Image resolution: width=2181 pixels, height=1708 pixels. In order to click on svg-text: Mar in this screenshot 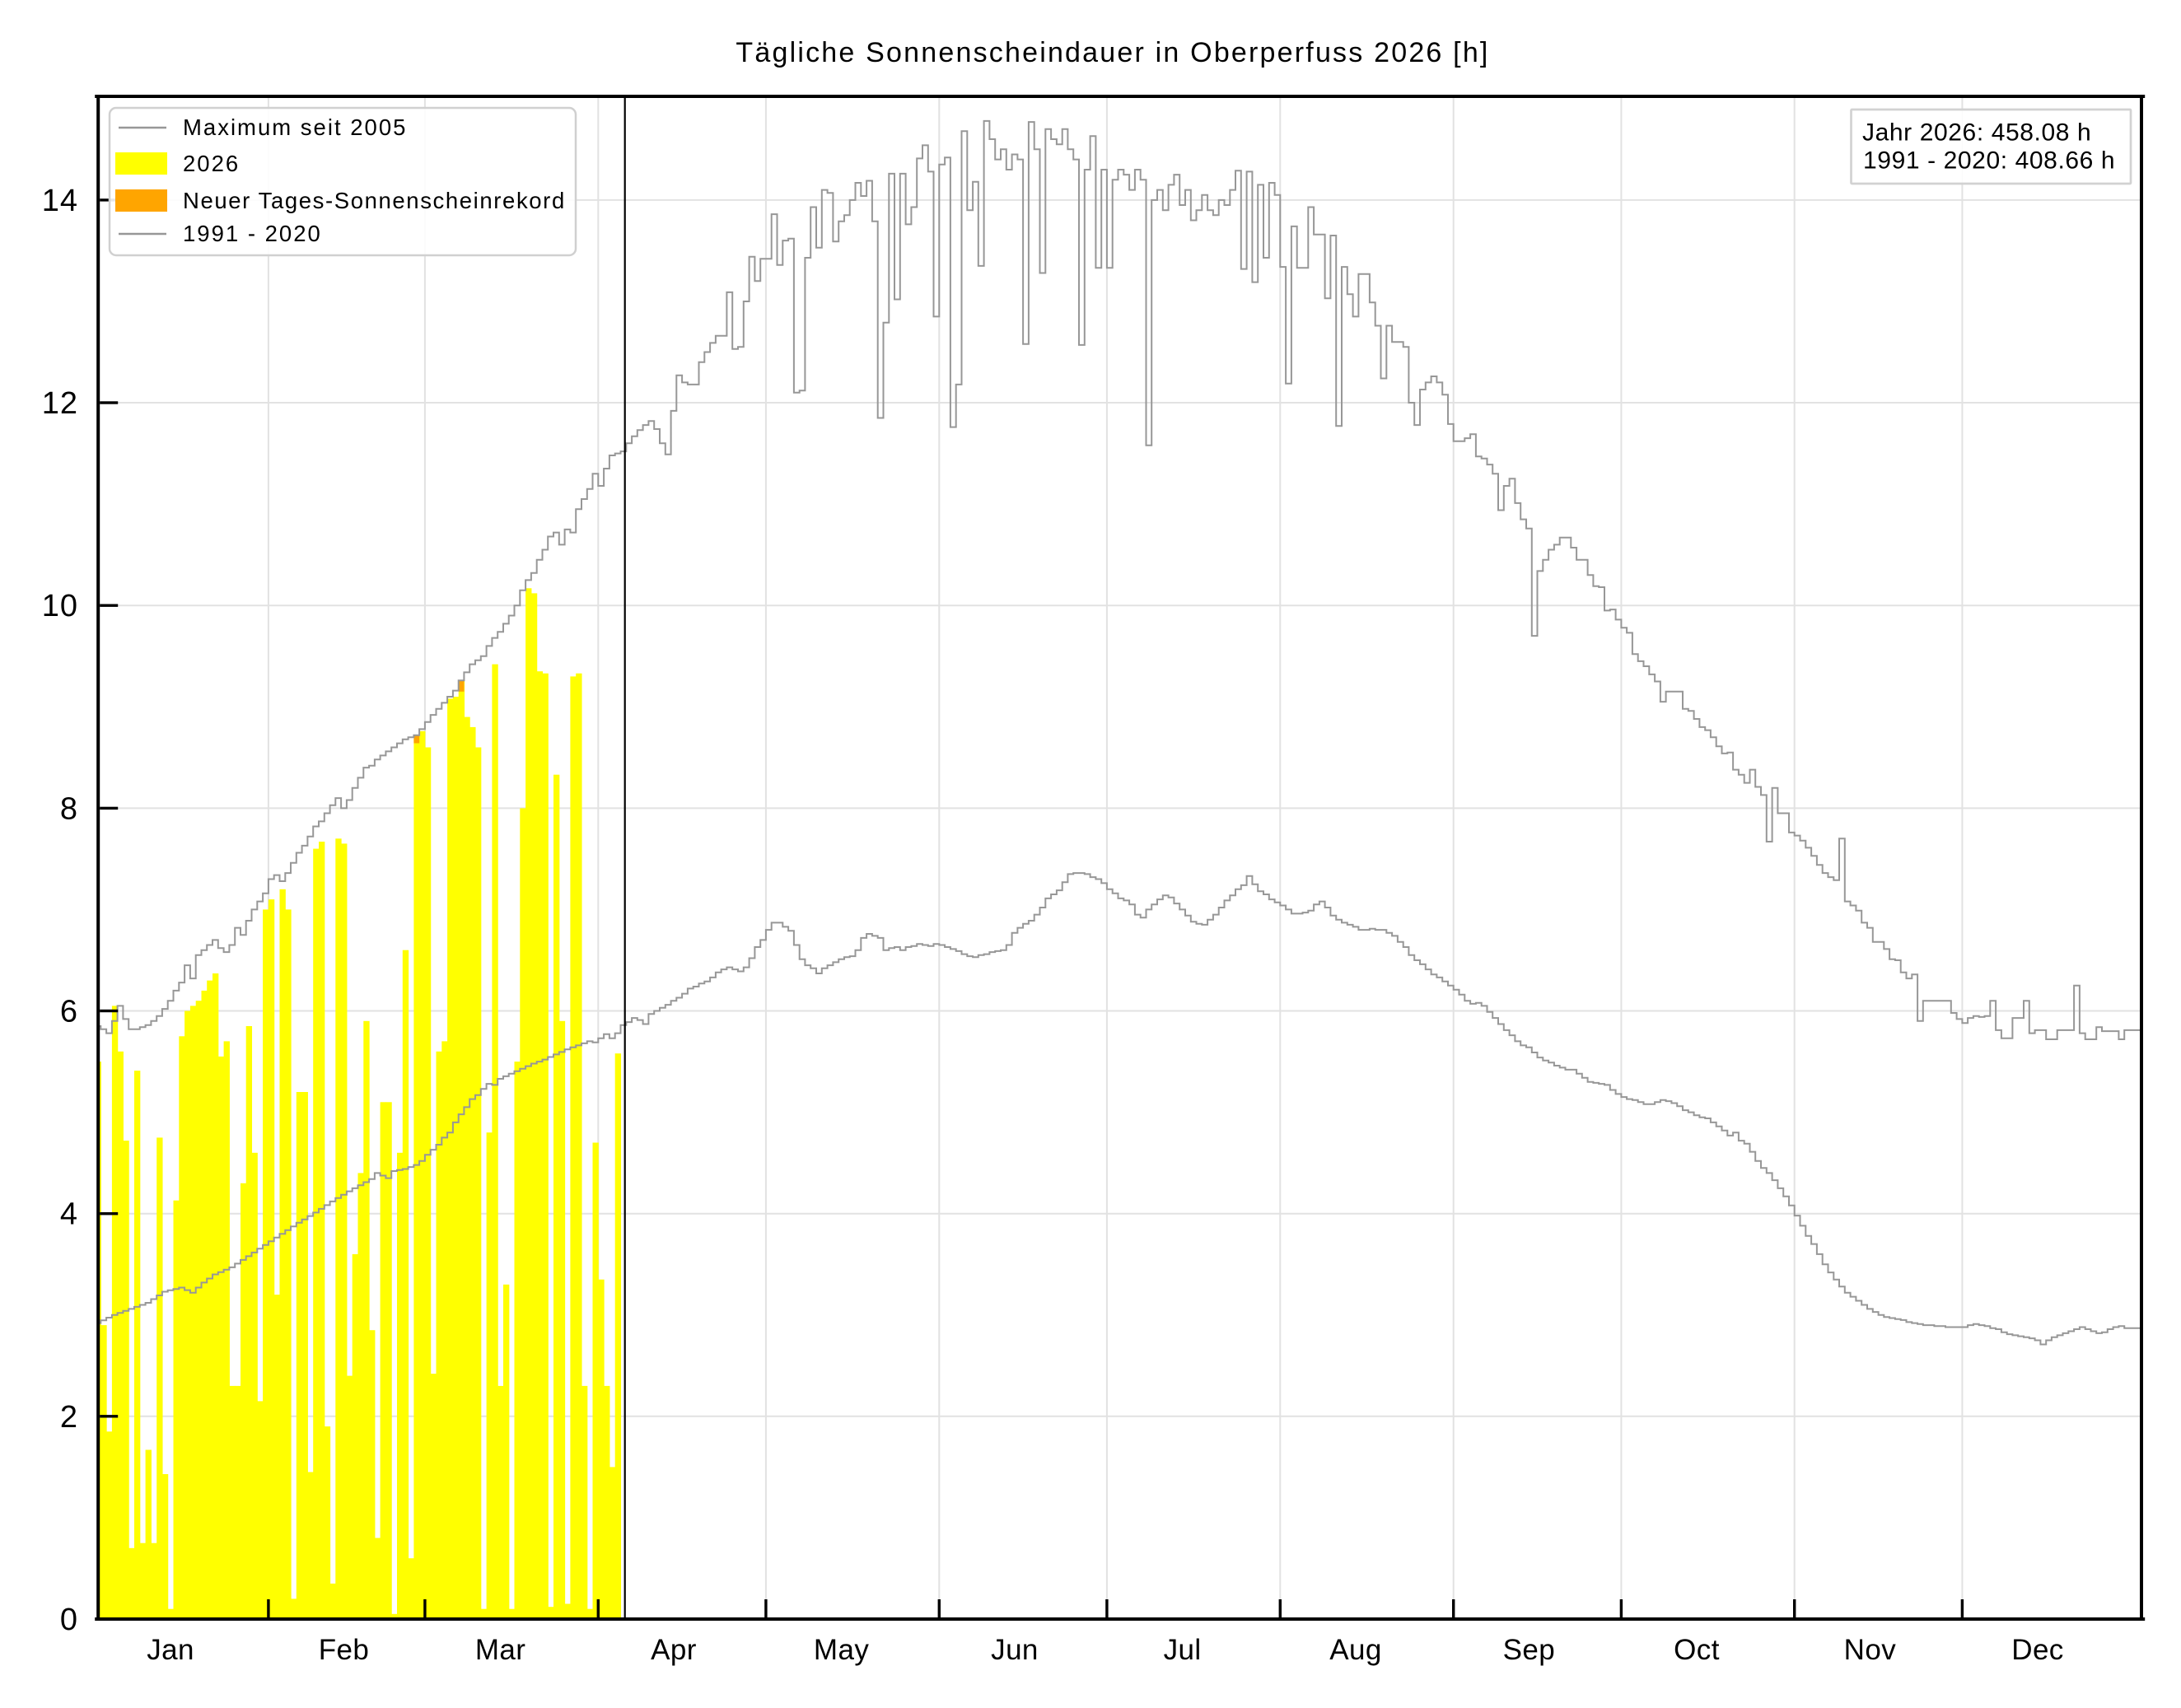, I will do `click(500, 1650)`.